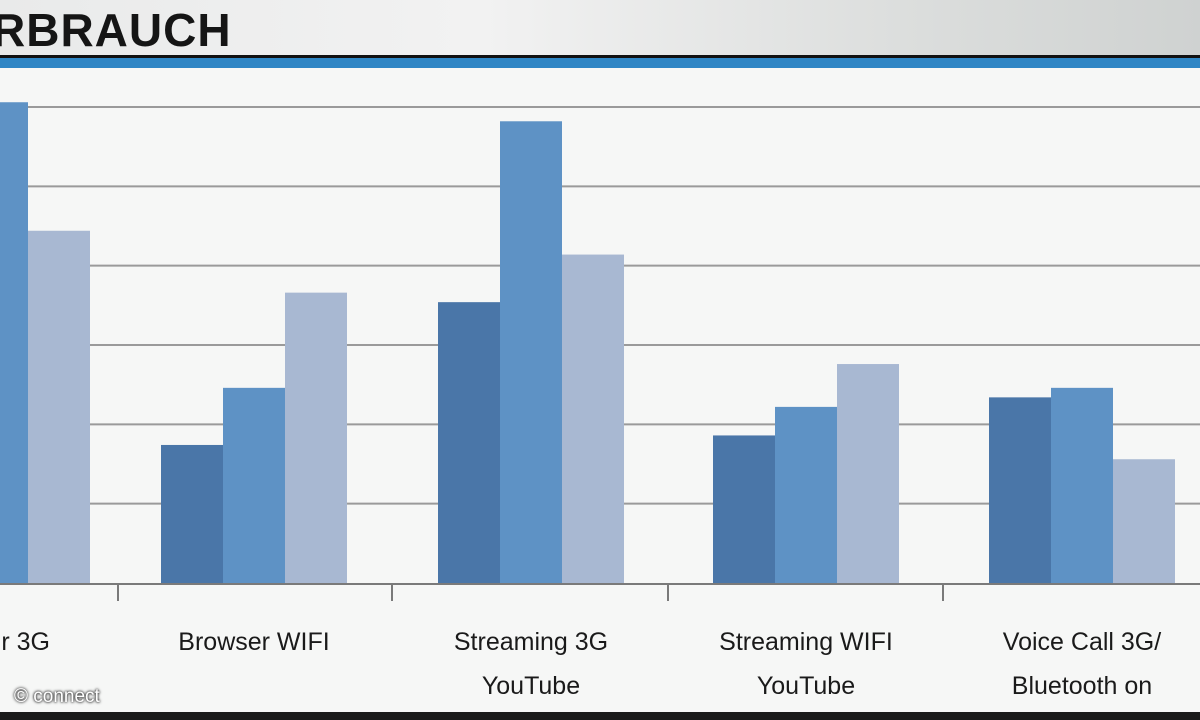 This screenshot has width=1200, height=720. I want to click on x-tick-label: Voice Call 3G/, so click(1082, 642).